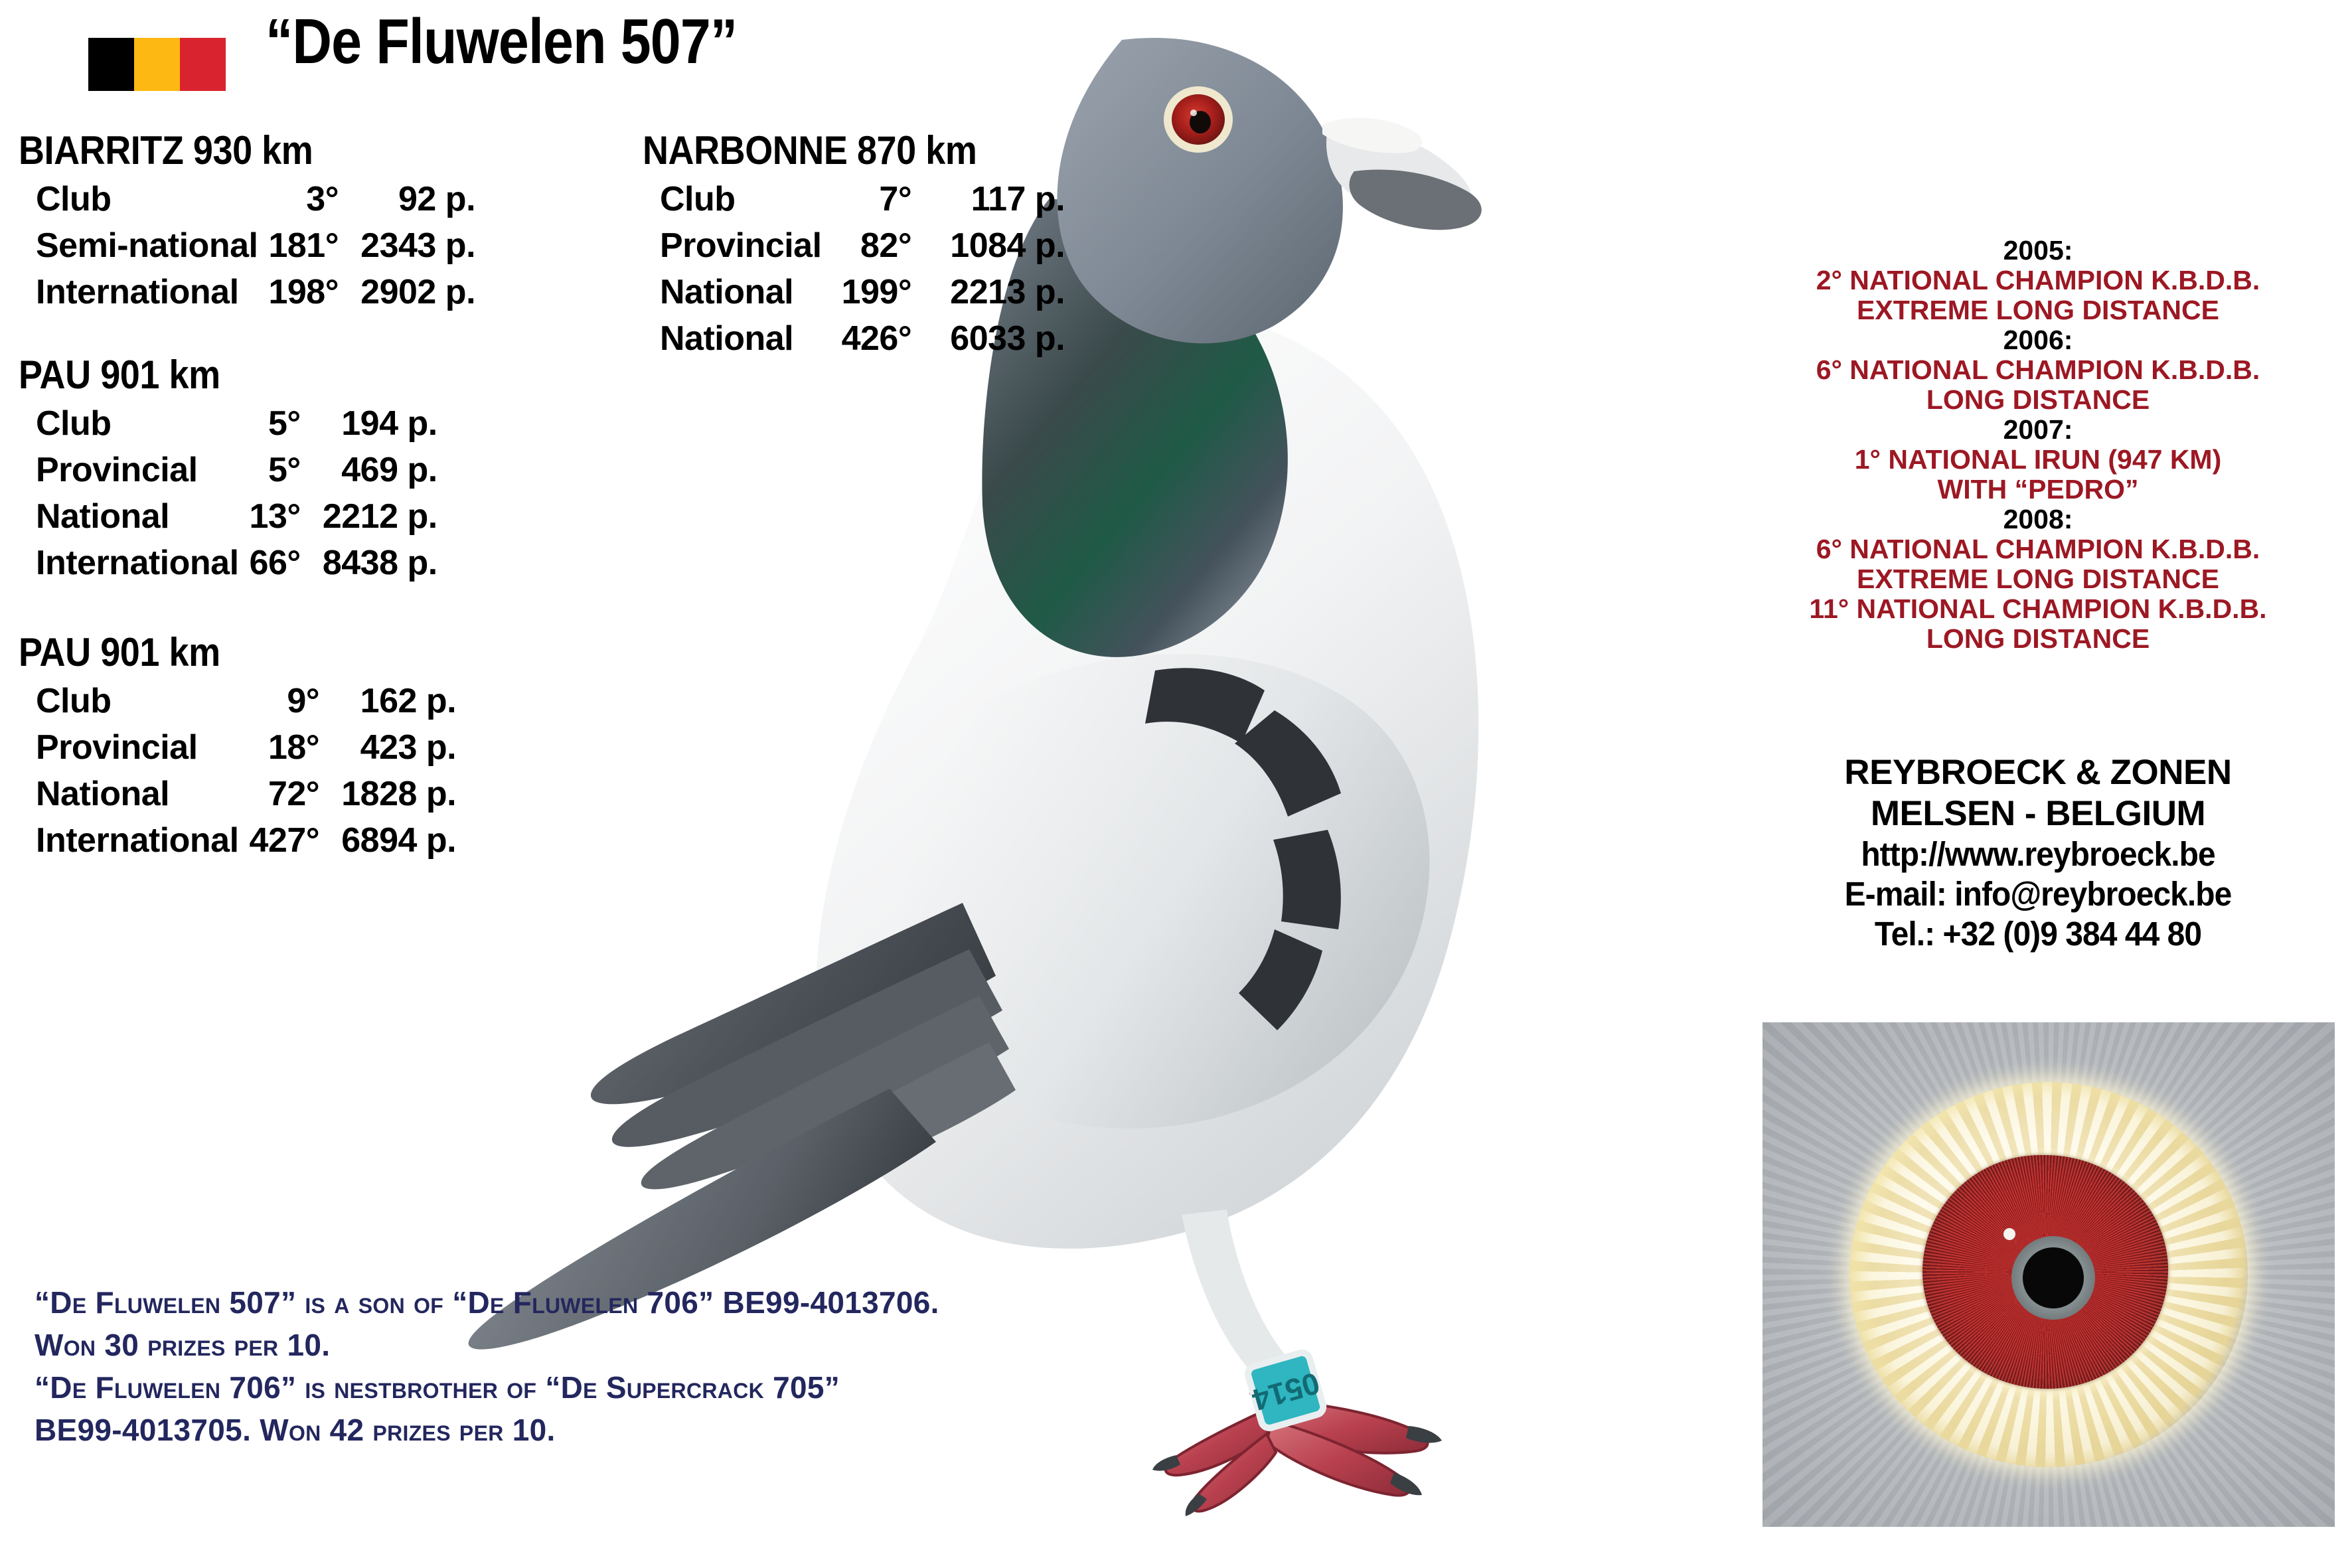  I want to click on championship-line: WITH “PEDRO”, so click(2038, 490).